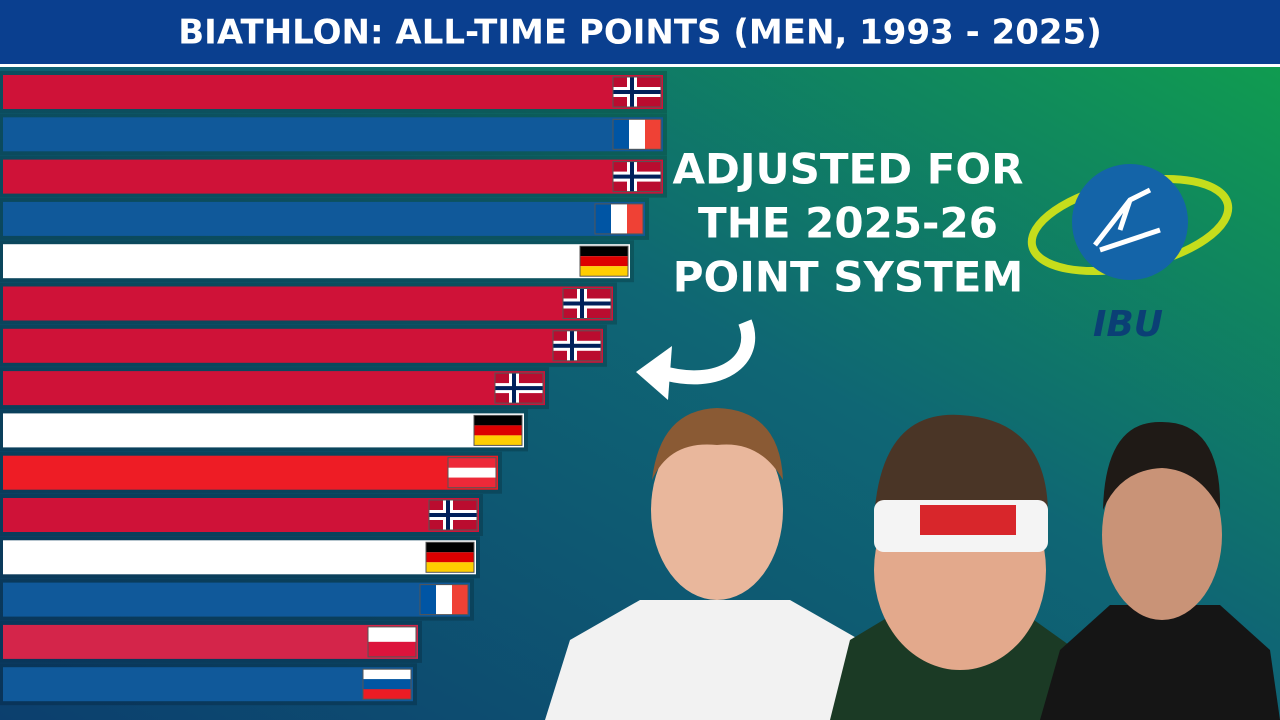 This screenshot has width=1280, height=720. Describe the element at coordinates (1128, 324) in the screenshot. I see `logo-text: IBU` at that location.